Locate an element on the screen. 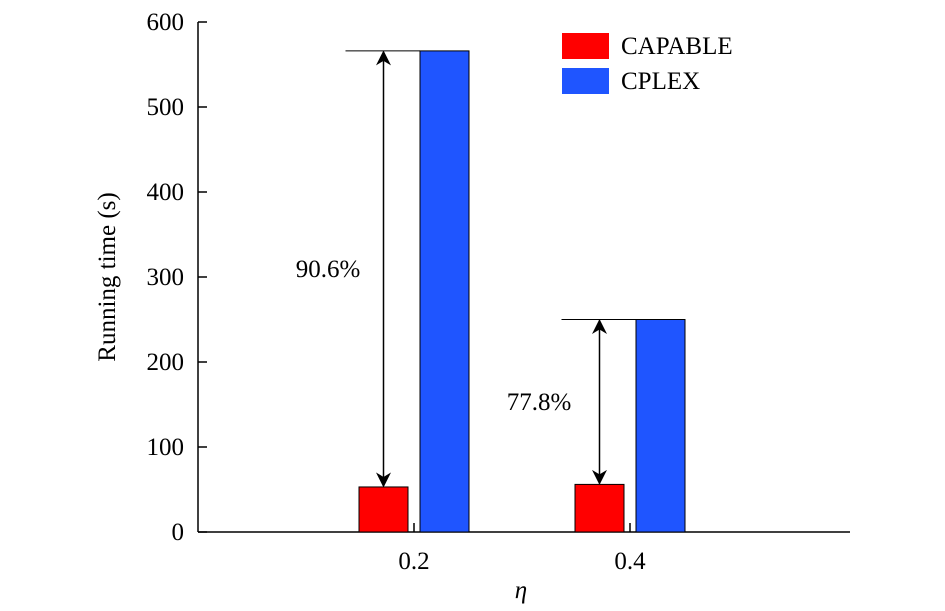 This screenshot has height=611, width=945. y-ticks: 0 100 200 300 400 500 600 is located at coordinates (177, 277).